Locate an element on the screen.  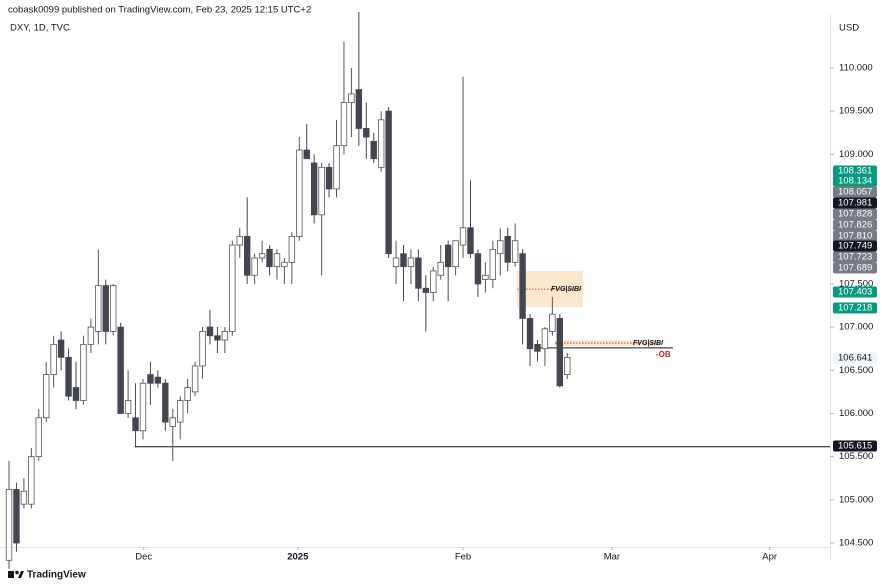
fvg-label: FVG|SIBI is located at coordinates (648, 343).